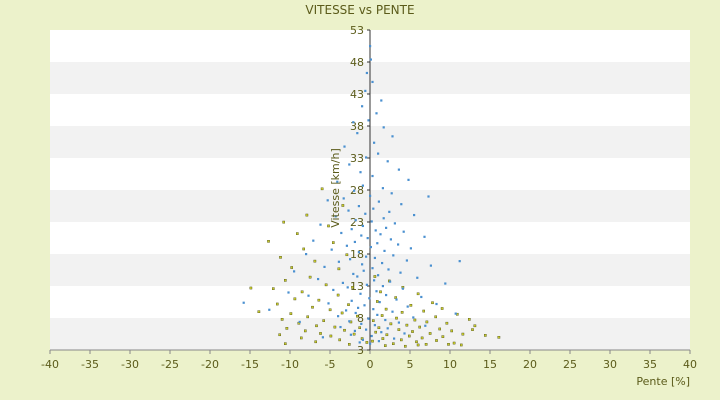 This screenshot has width=720, height=400. What do you see at coordinates (450, 364) in the screenshot?
I see `x-tick-label: 10` at bounding box center [450, 364].